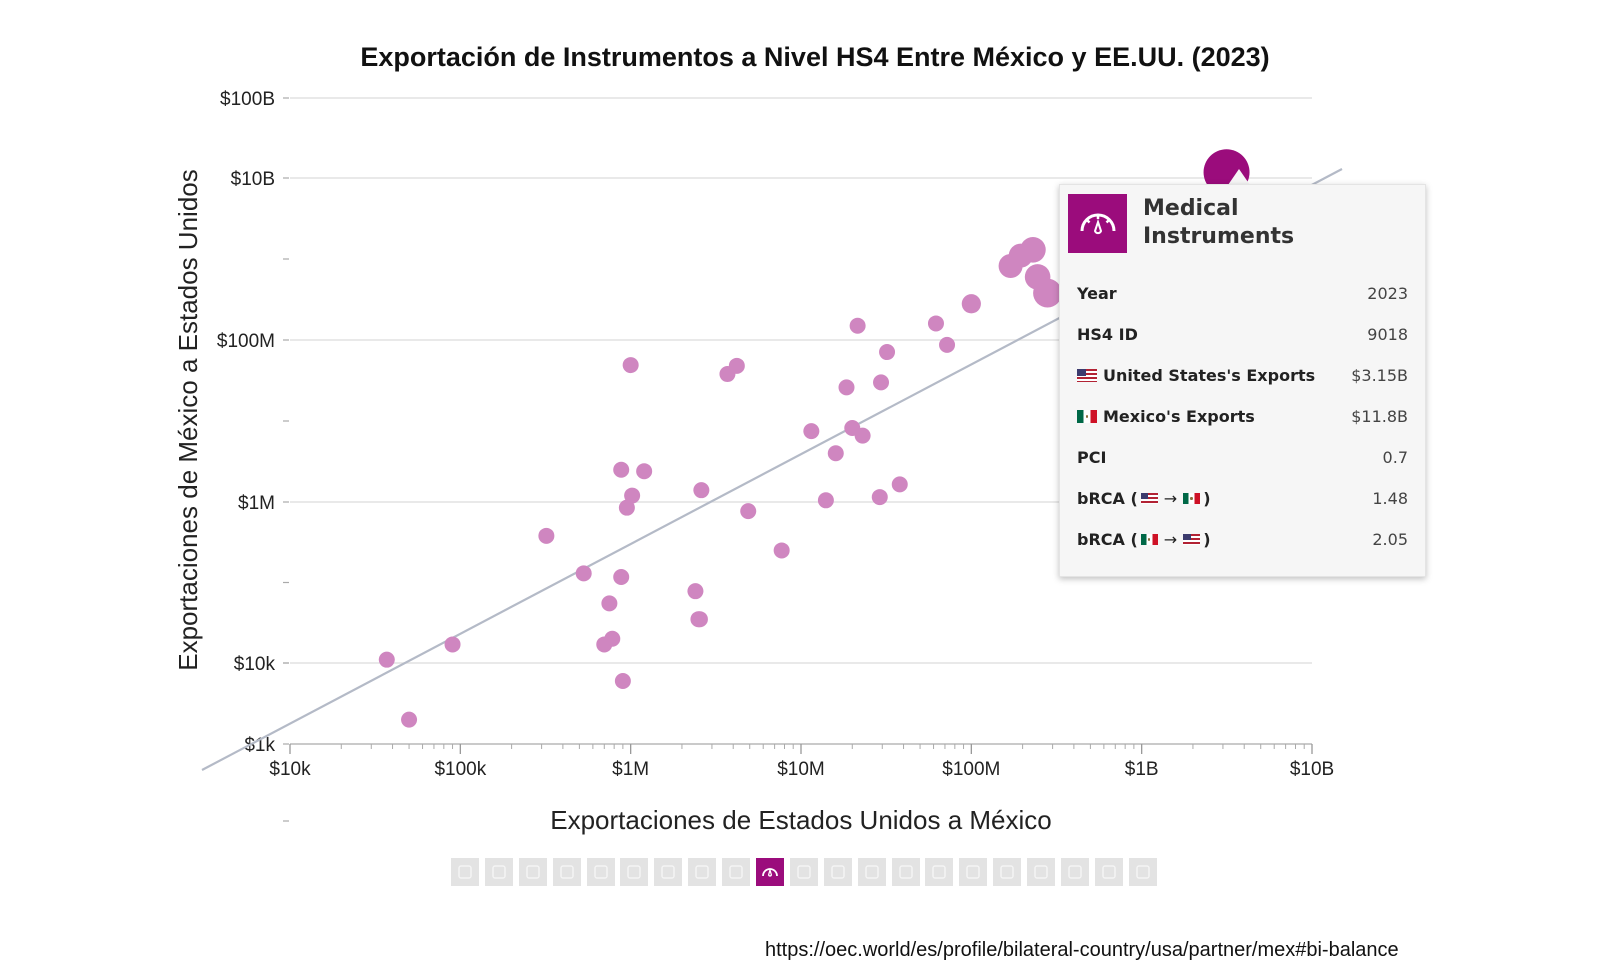 This screenshot has width=1600, height=980. Describe the element at coordinates (1239, 177) in the screenshot. I see `tooltip-pointer` at that location.